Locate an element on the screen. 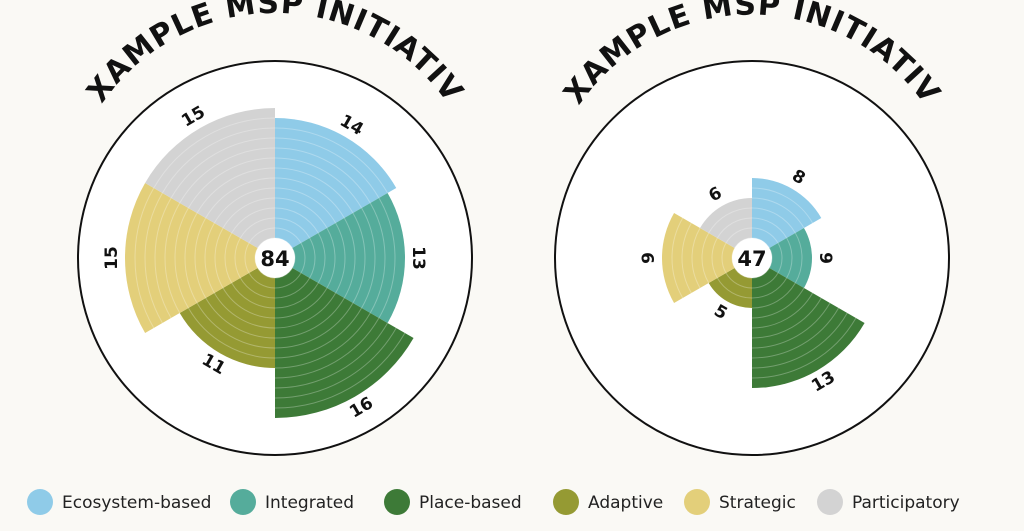 The image size is (1024, 531). total-score: 84 is located at coordinates (274, 259).